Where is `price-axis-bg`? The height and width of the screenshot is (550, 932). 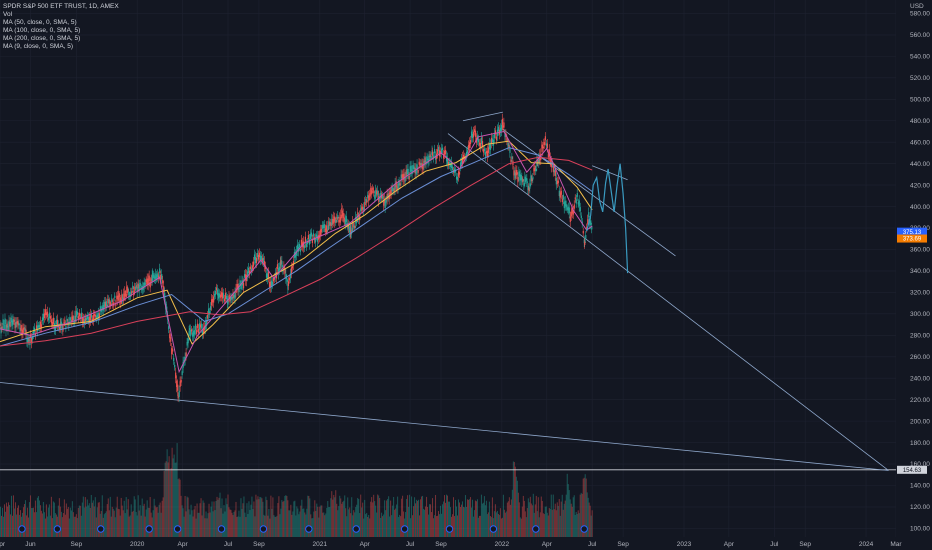 price-axis-bg is located at coordinates (914, 275).